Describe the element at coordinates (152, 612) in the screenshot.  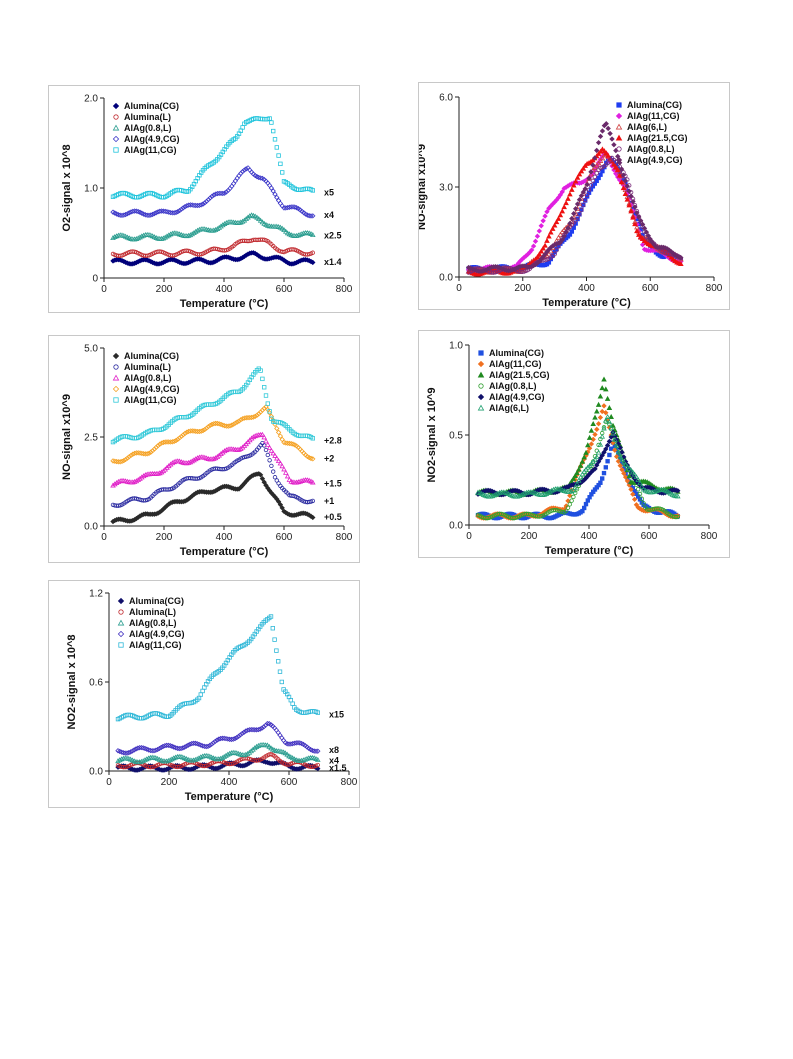
I see `legend-entry: Alumina(L)` at that location.